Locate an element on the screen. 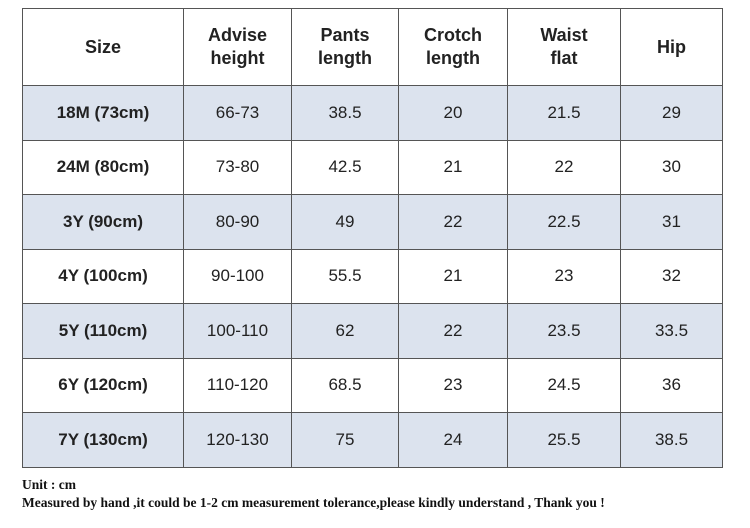  header-text: Crotch length is located at coordinates (453, 46).